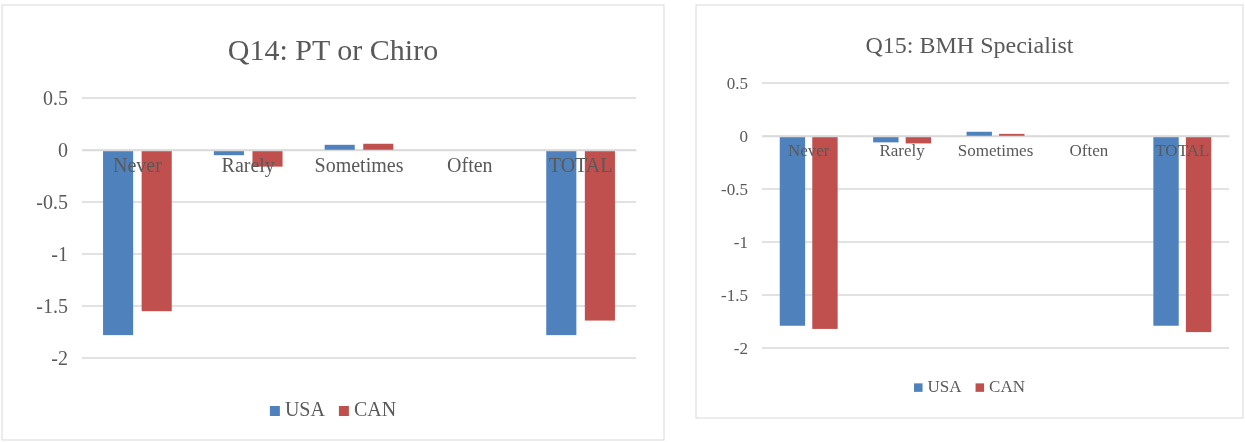  I want to click on chart-title: Q14: PT or Chiro, so click(333, 49).